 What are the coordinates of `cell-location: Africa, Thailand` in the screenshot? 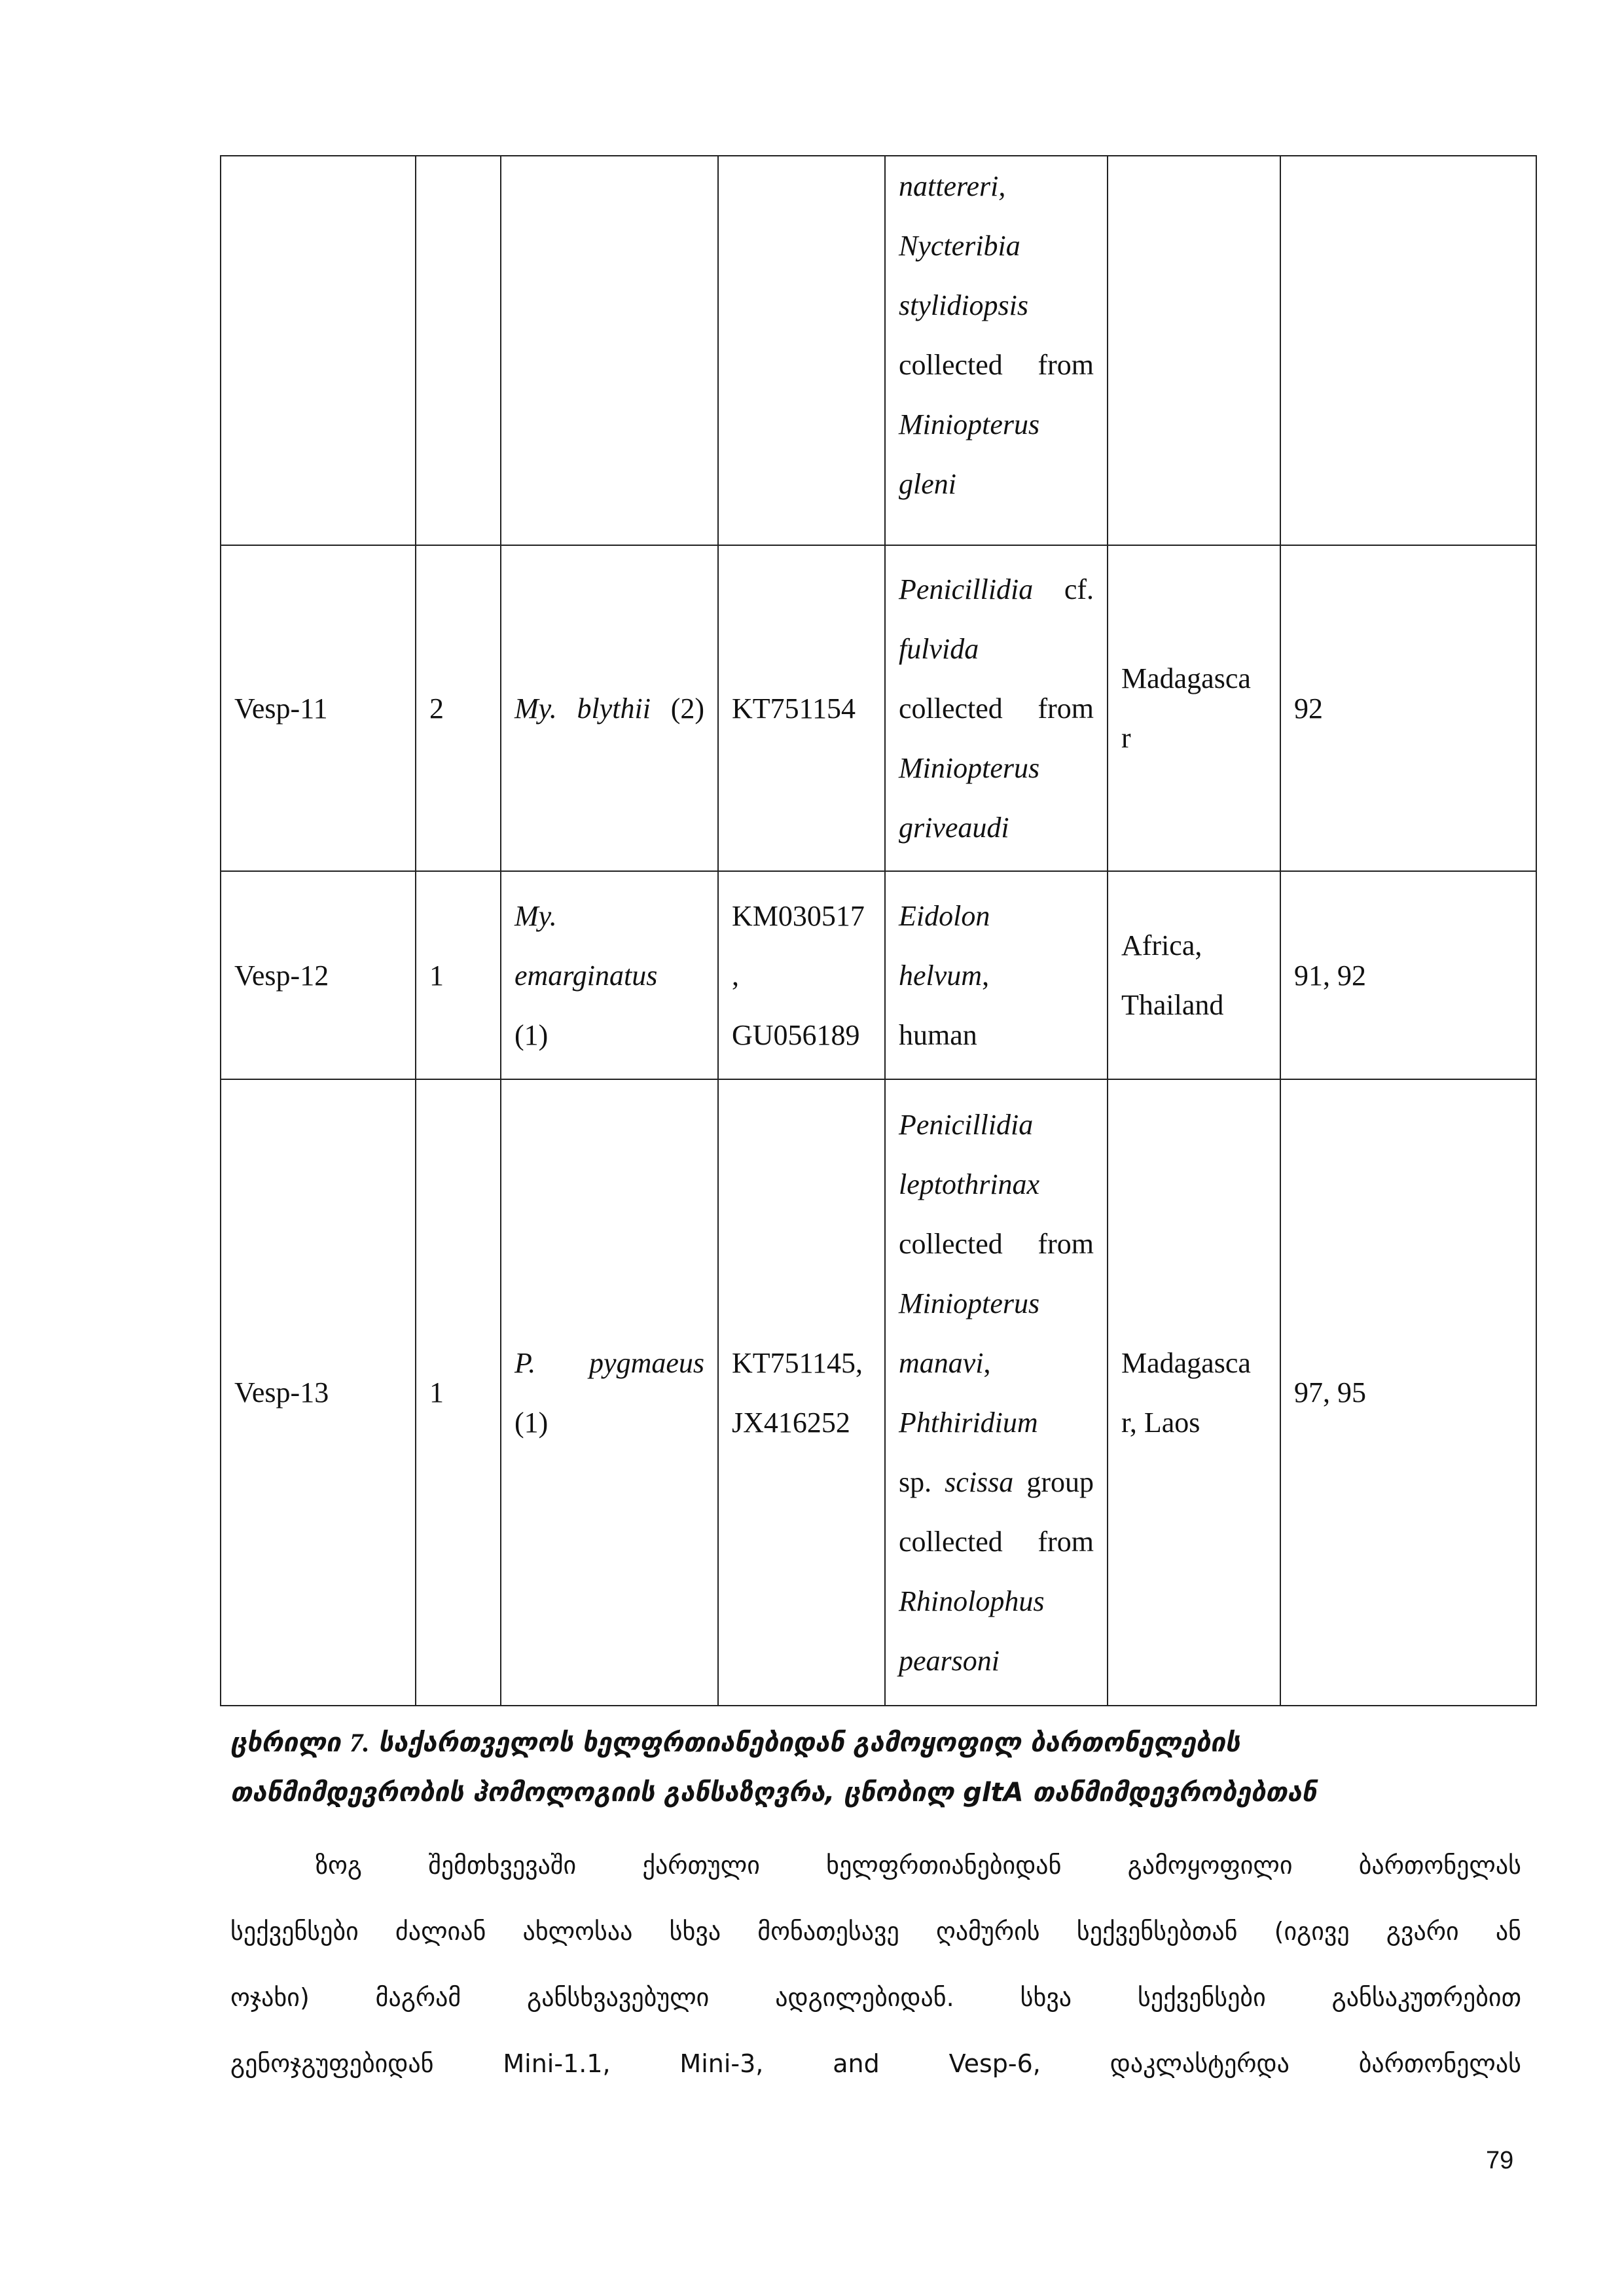 It's located at (1194, 975).